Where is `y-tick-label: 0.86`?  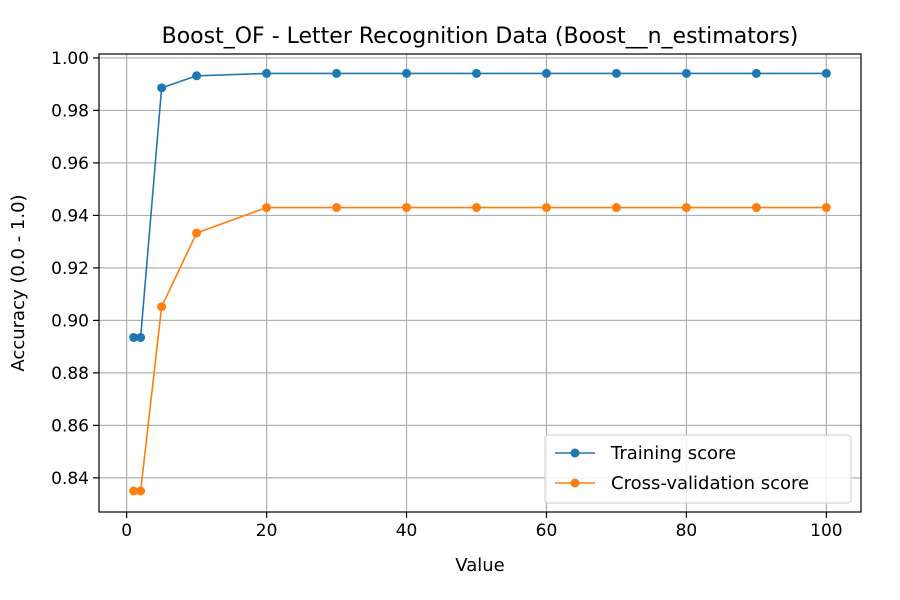 y-tick-label: 0.86 is located at coordinates (70, 426).